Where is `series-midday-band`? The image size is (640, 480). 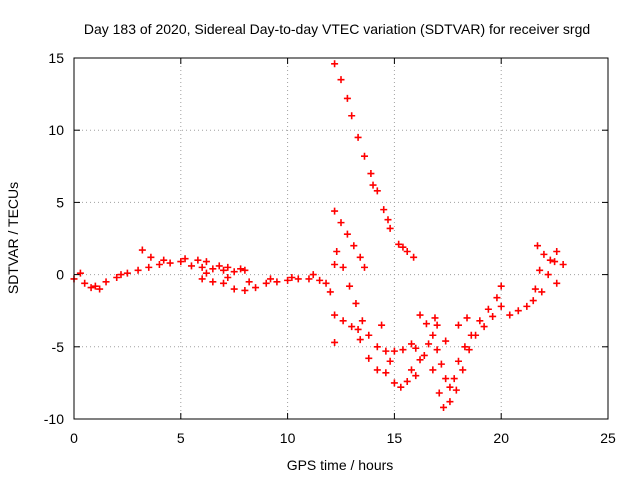 series-midday-band is located at coordinates (266, 282).